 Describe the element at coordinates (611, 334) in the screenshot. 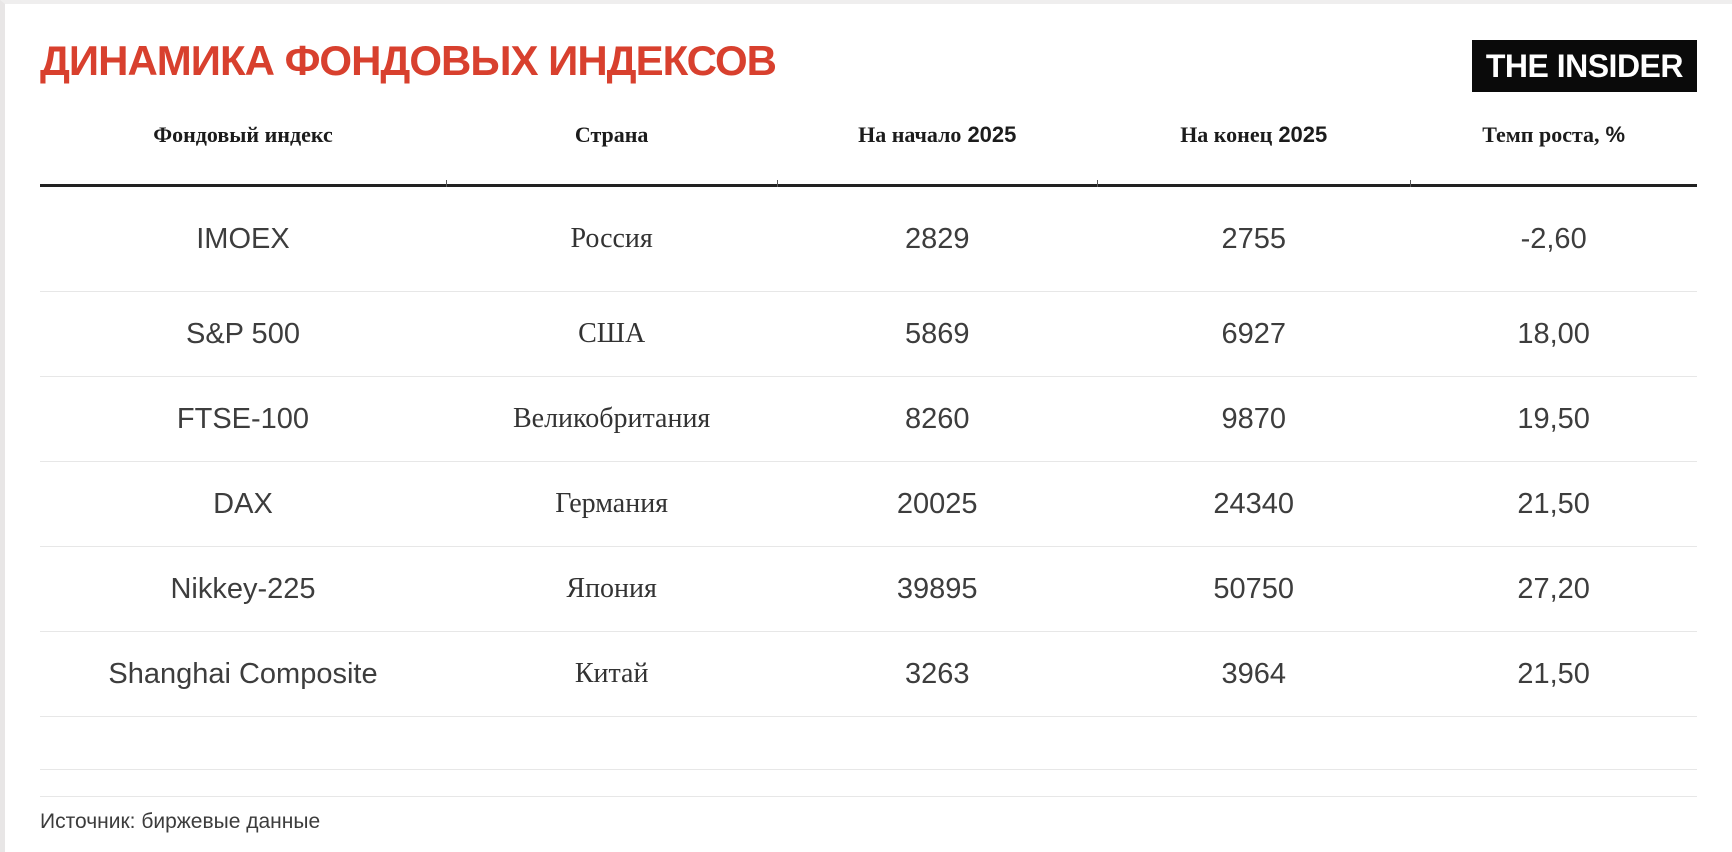

I see `cell-country: США` at that location.